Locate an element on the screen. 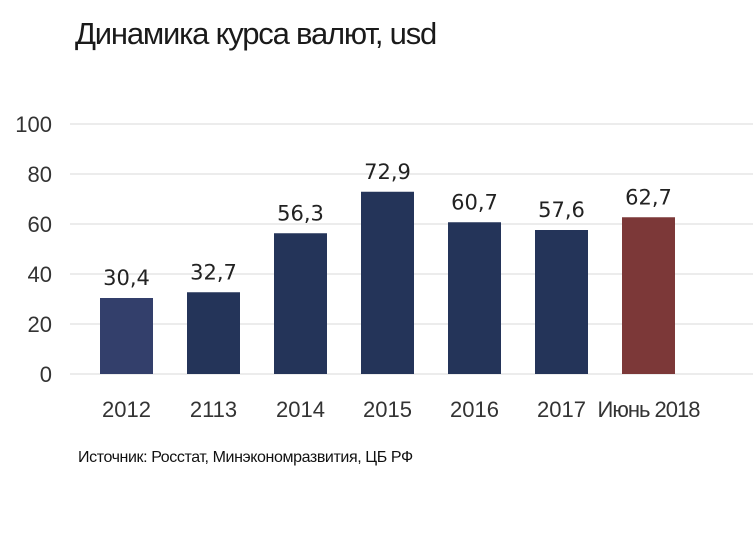 The height and width of the screenshot is (556, 753). bar-2015 is located at coordinates (387, 282).